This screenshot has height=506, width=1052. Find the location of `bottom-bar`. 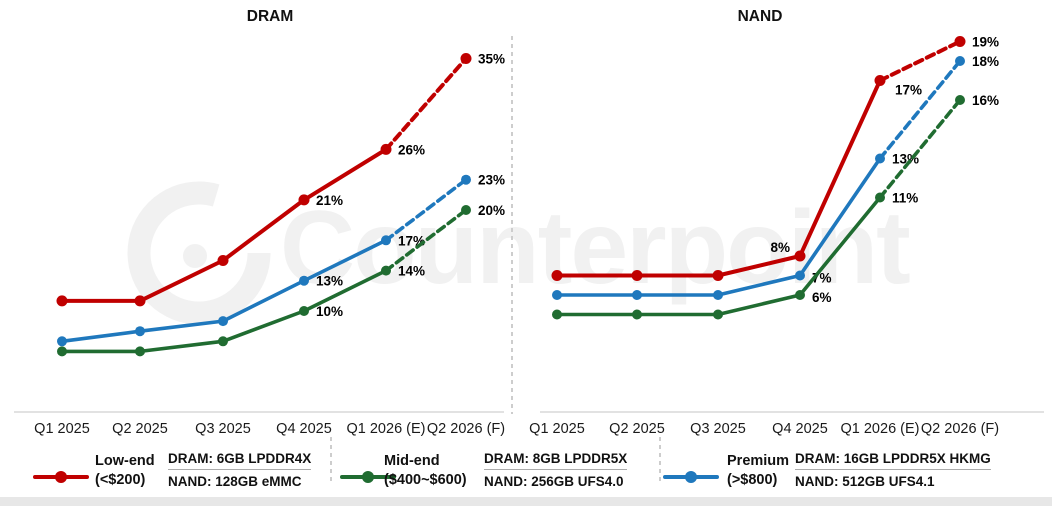

bottom-bar is located at coordinates (526, 501).